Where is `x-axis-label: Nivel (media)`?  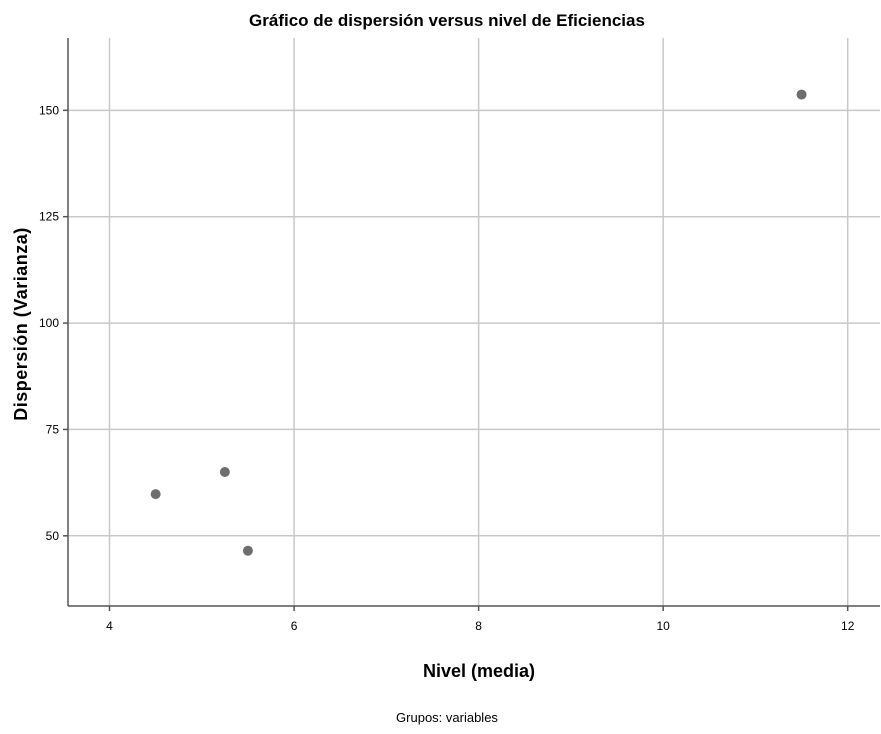
x-axis-label: Nivel (media) is located at coordinates (479, 671).